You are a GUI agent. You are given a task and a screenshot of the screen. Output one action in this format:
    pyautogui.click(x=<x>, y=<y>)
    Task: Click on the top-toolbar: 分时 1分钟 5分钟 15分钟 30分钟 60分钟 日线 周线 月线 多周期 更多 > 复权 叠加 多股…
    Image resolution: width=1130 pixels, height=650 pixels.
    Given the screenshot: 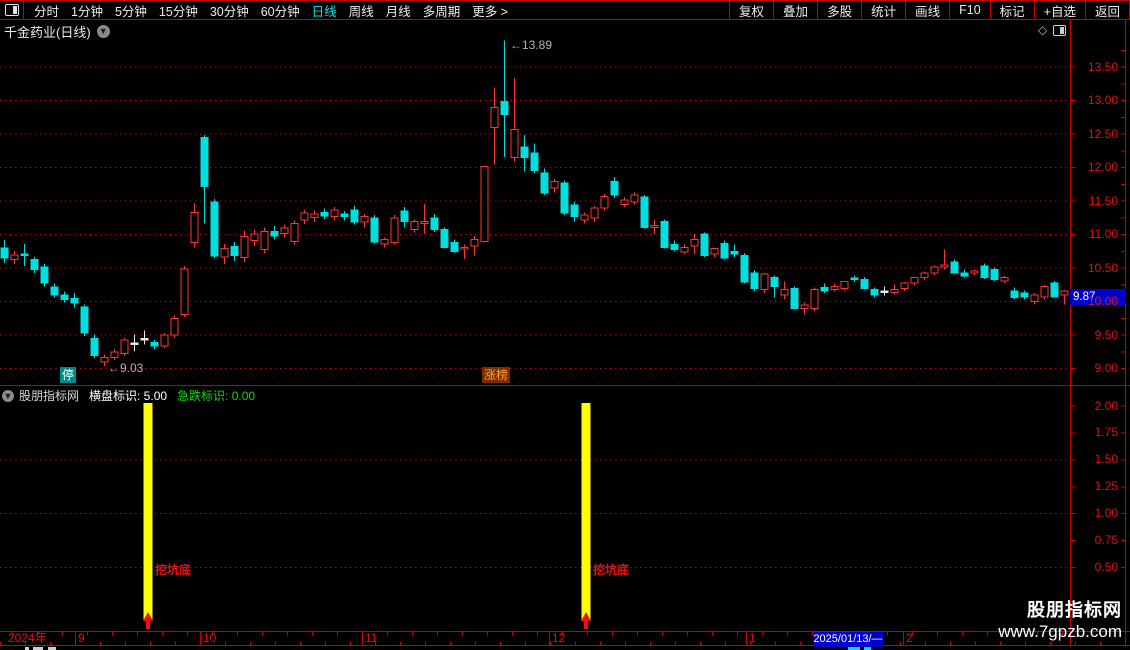 What is the action you would take?
    pyautogui.click(x=565, y=10)
    